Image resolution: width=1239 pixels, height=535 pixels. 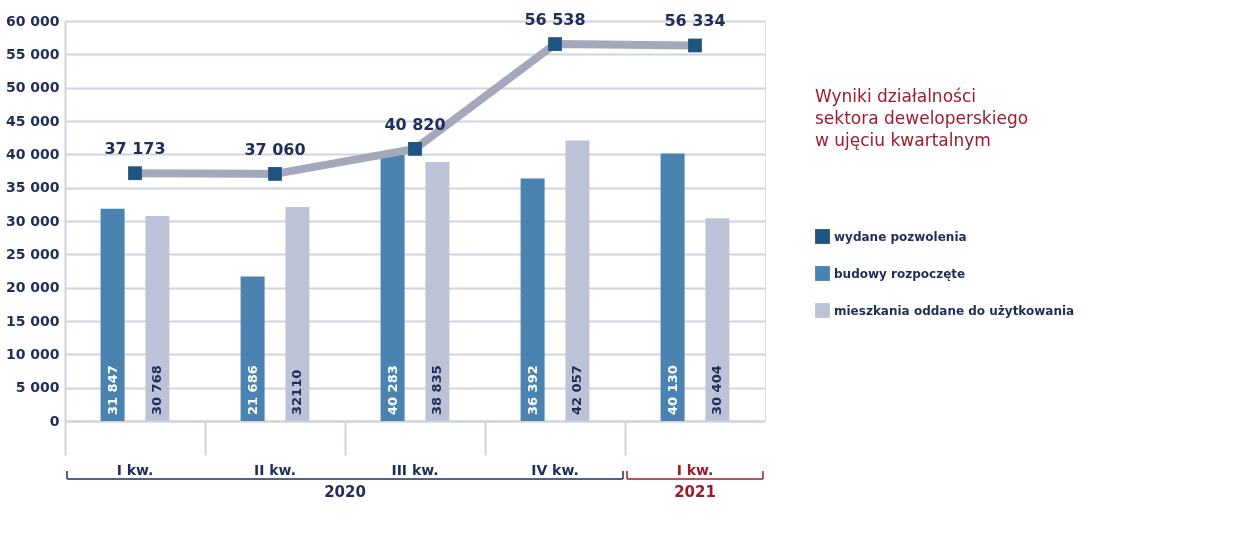 I want to click on data-label: 30 768, so click(x=157, y=390).